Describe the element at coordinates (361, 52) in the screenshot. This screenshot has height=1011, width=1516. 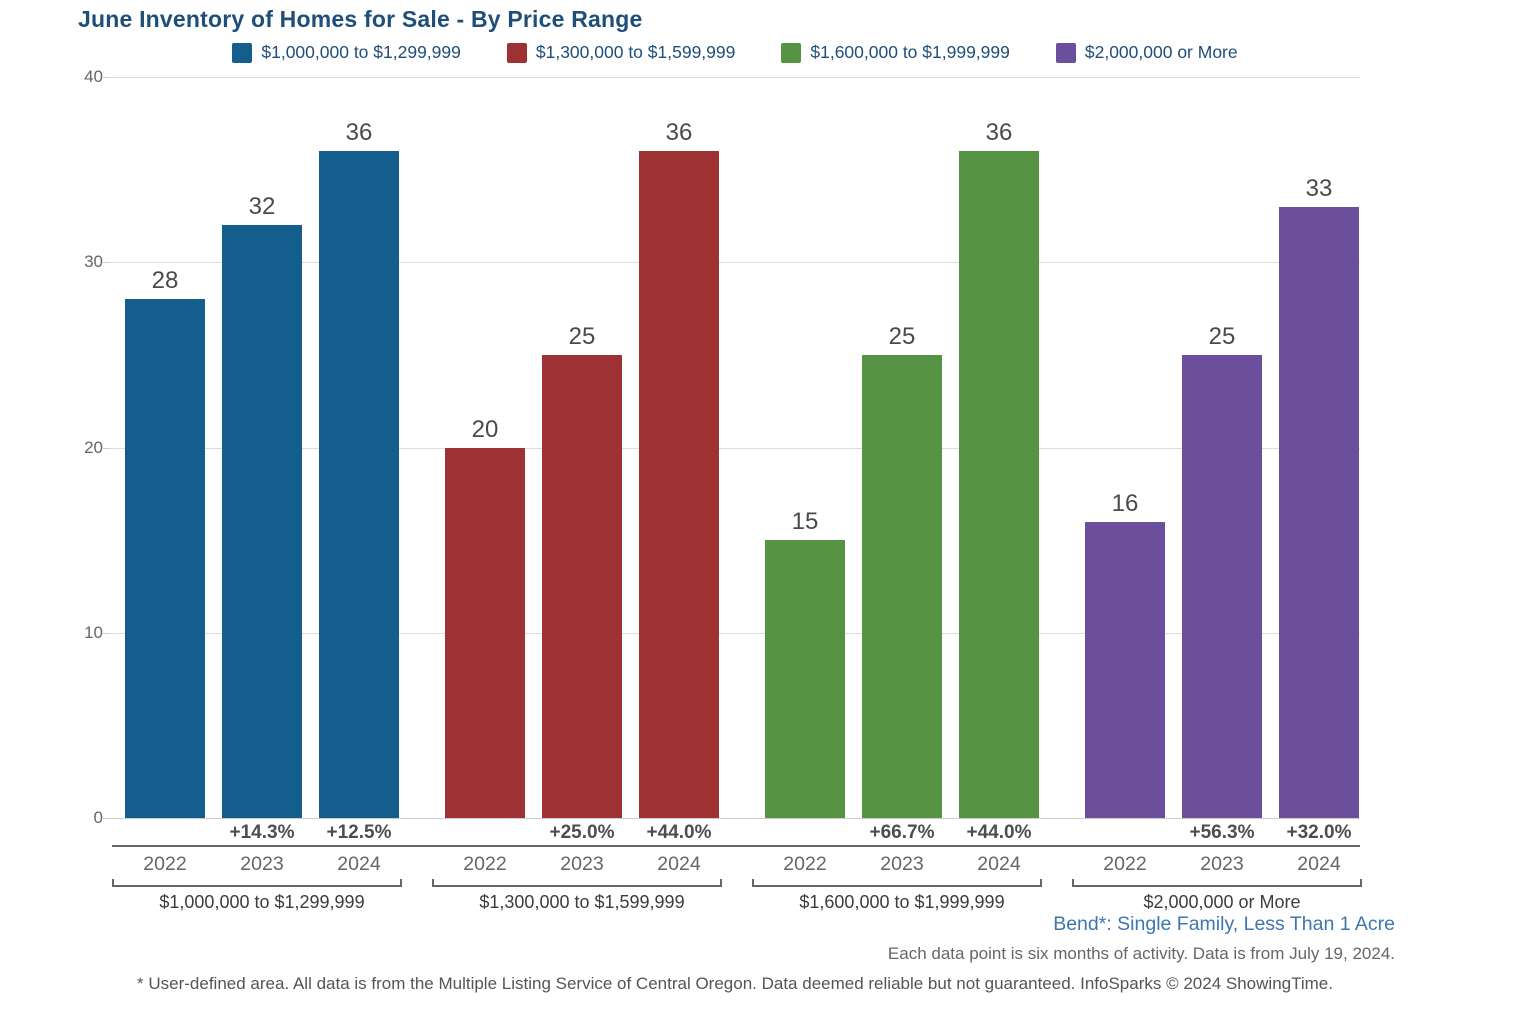
I see `legend-item-label: $1,000,000 to $1,299,999` at that location.